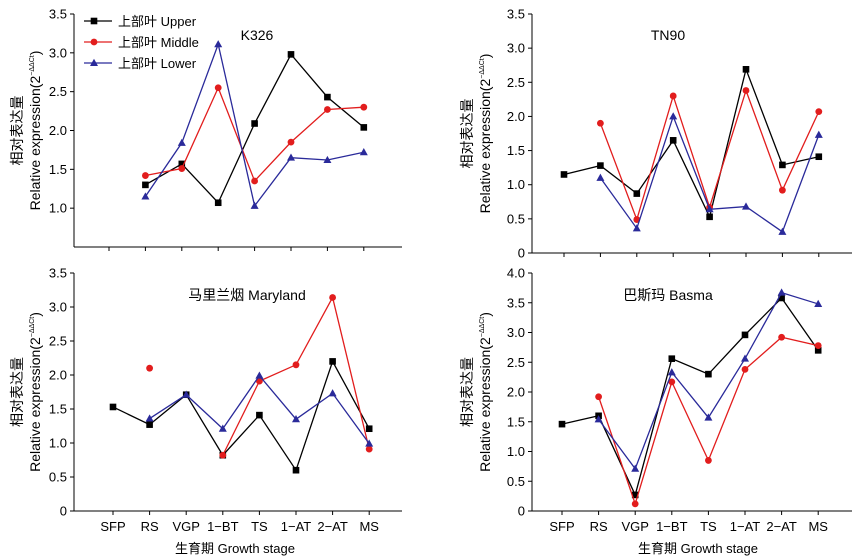 This screenshot has width=857, height=560. Describe the element at coordinates (158, 42) in the screenshot. I see `legend-label: 上部叶 Middle` at that location.